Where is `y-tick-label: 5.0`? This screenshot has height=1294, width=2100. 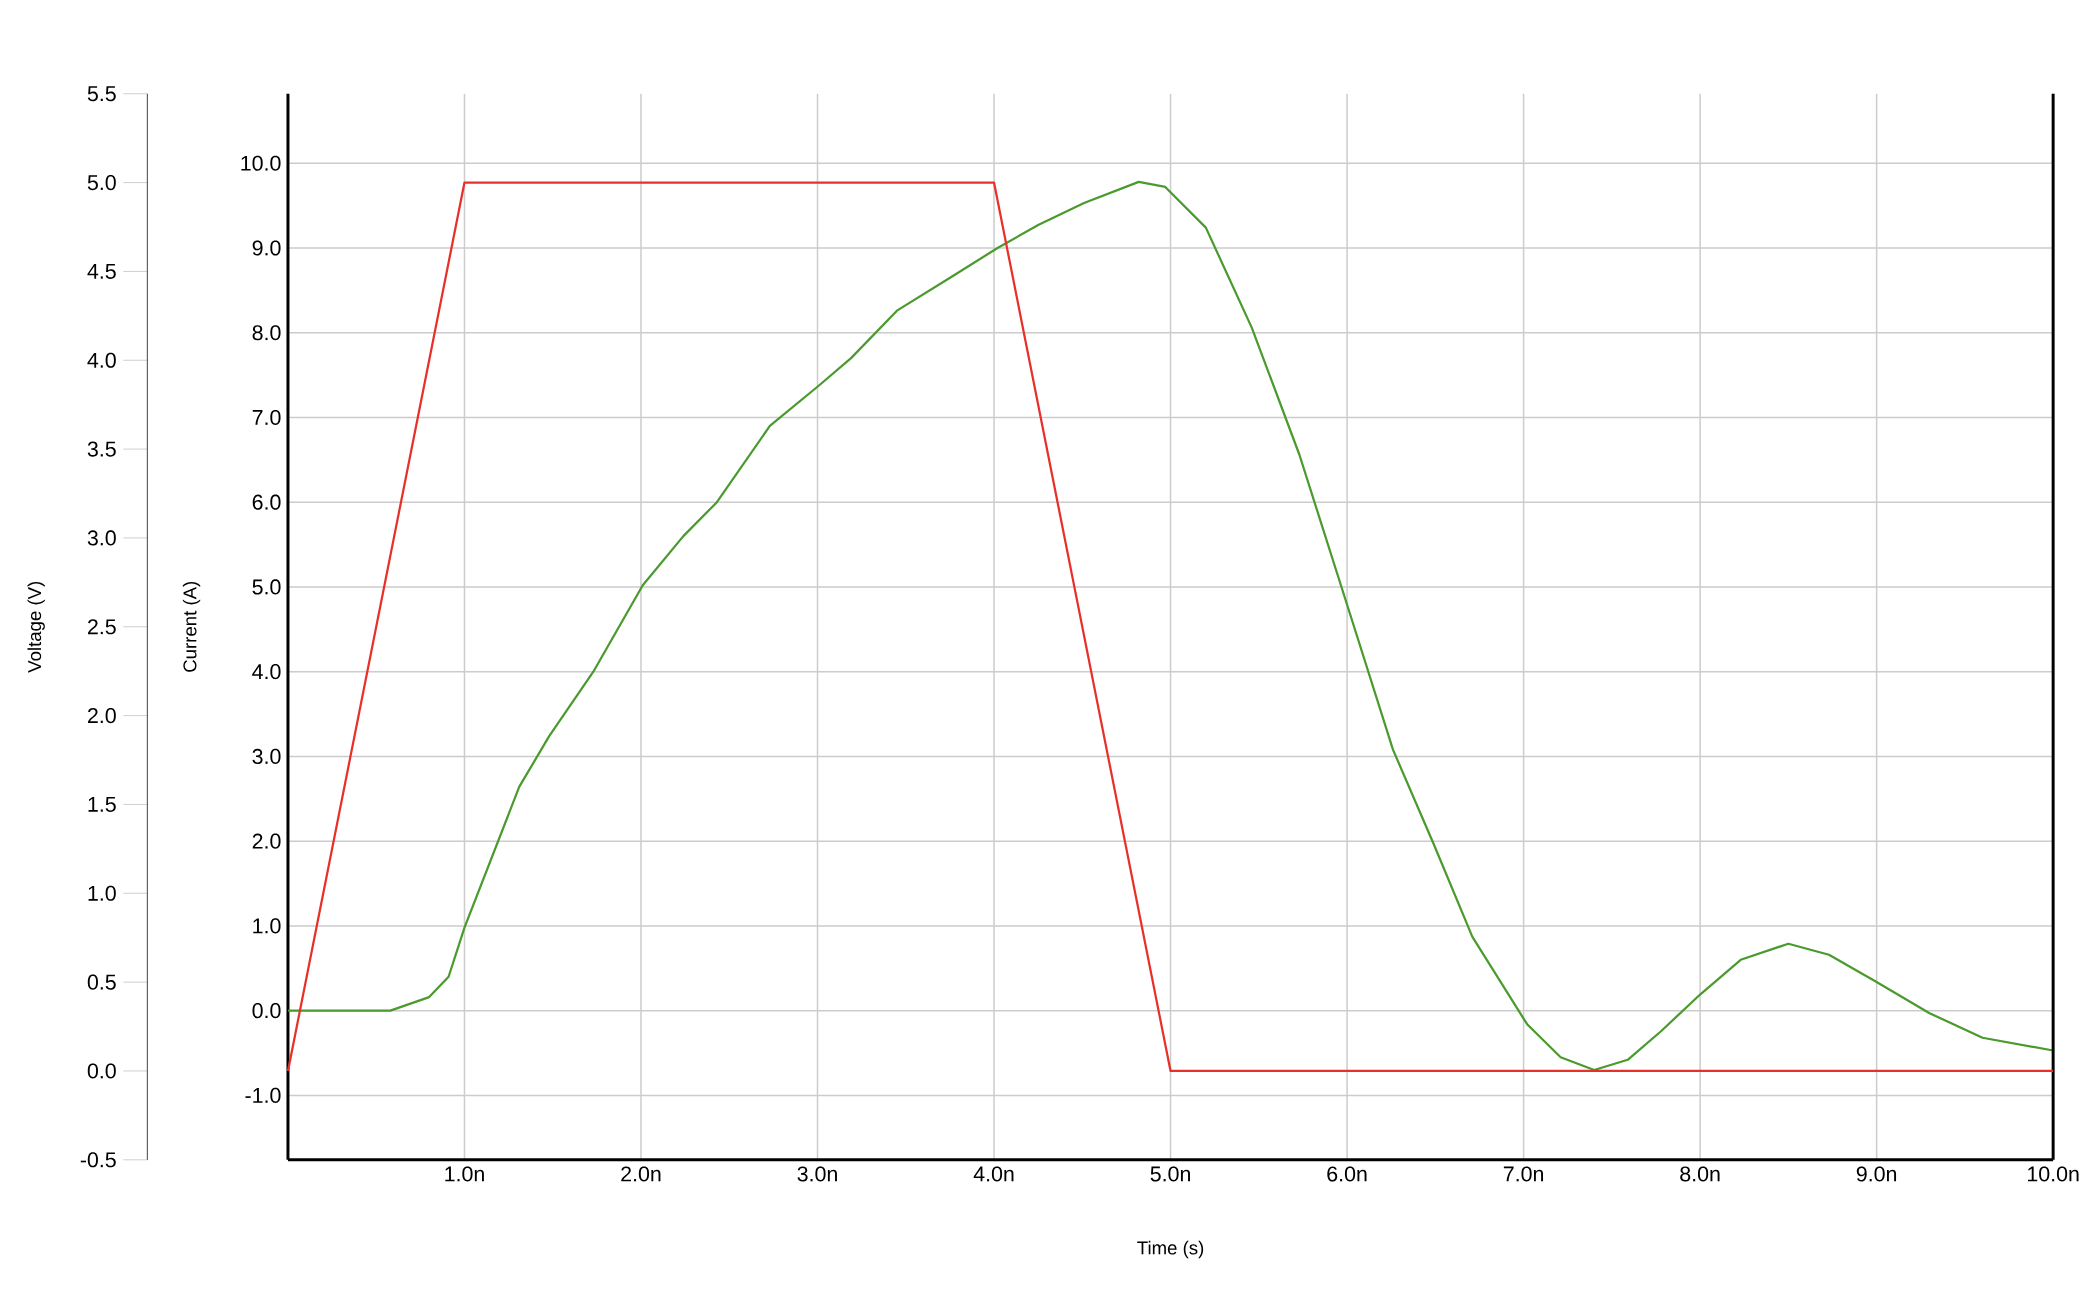
y-tick-label: 5.0 is located at coordinates (266, 587).